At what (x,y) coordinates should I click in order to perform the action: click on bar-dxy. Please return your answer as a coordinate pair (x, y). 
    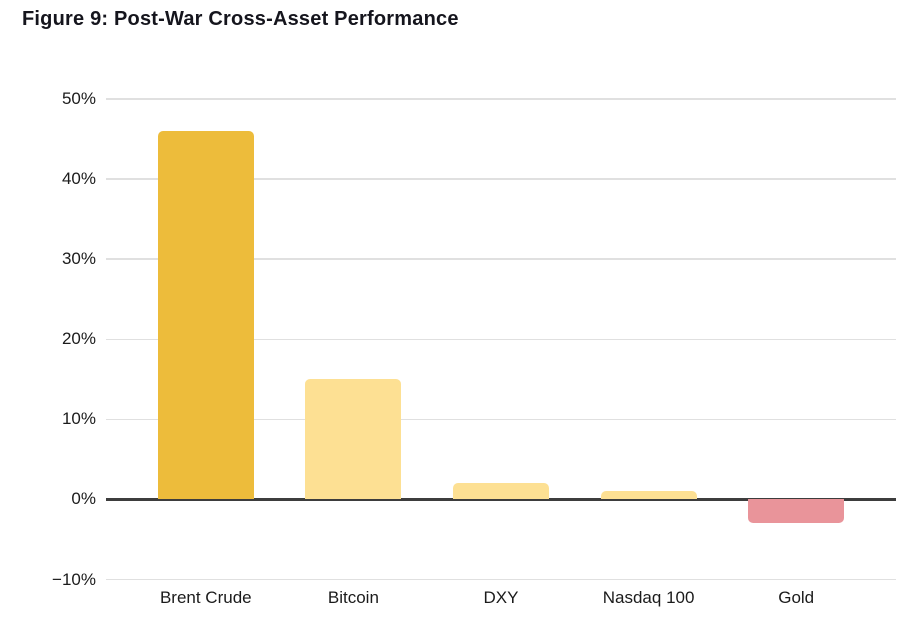
    Looking at the image, I should click on (501, 491).